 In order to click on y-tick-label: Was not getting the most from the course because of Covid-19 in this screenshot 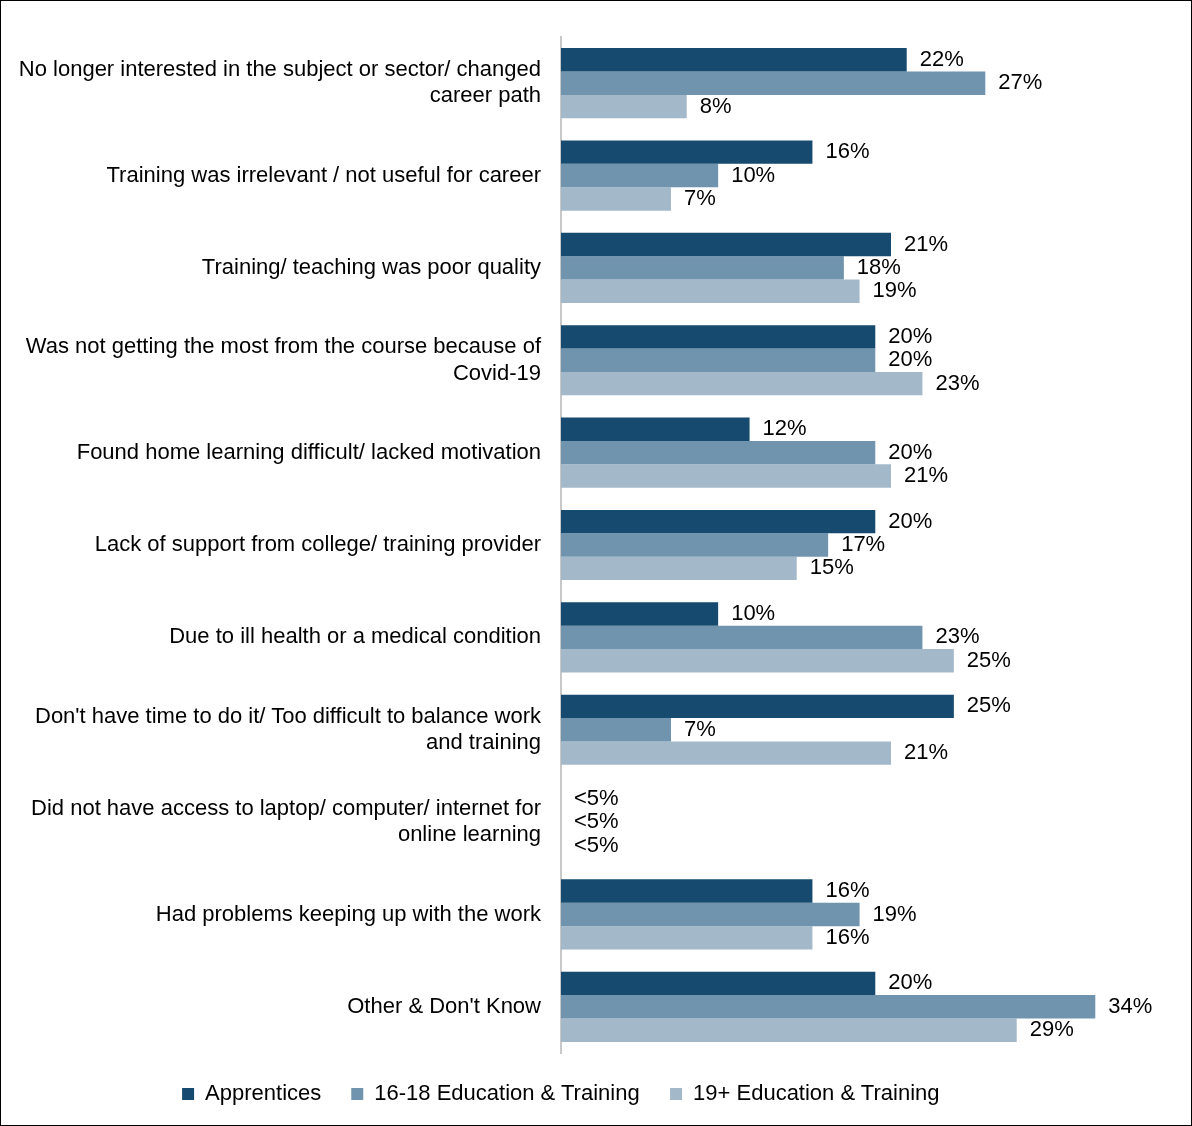, I will do `click(283, 359)`.